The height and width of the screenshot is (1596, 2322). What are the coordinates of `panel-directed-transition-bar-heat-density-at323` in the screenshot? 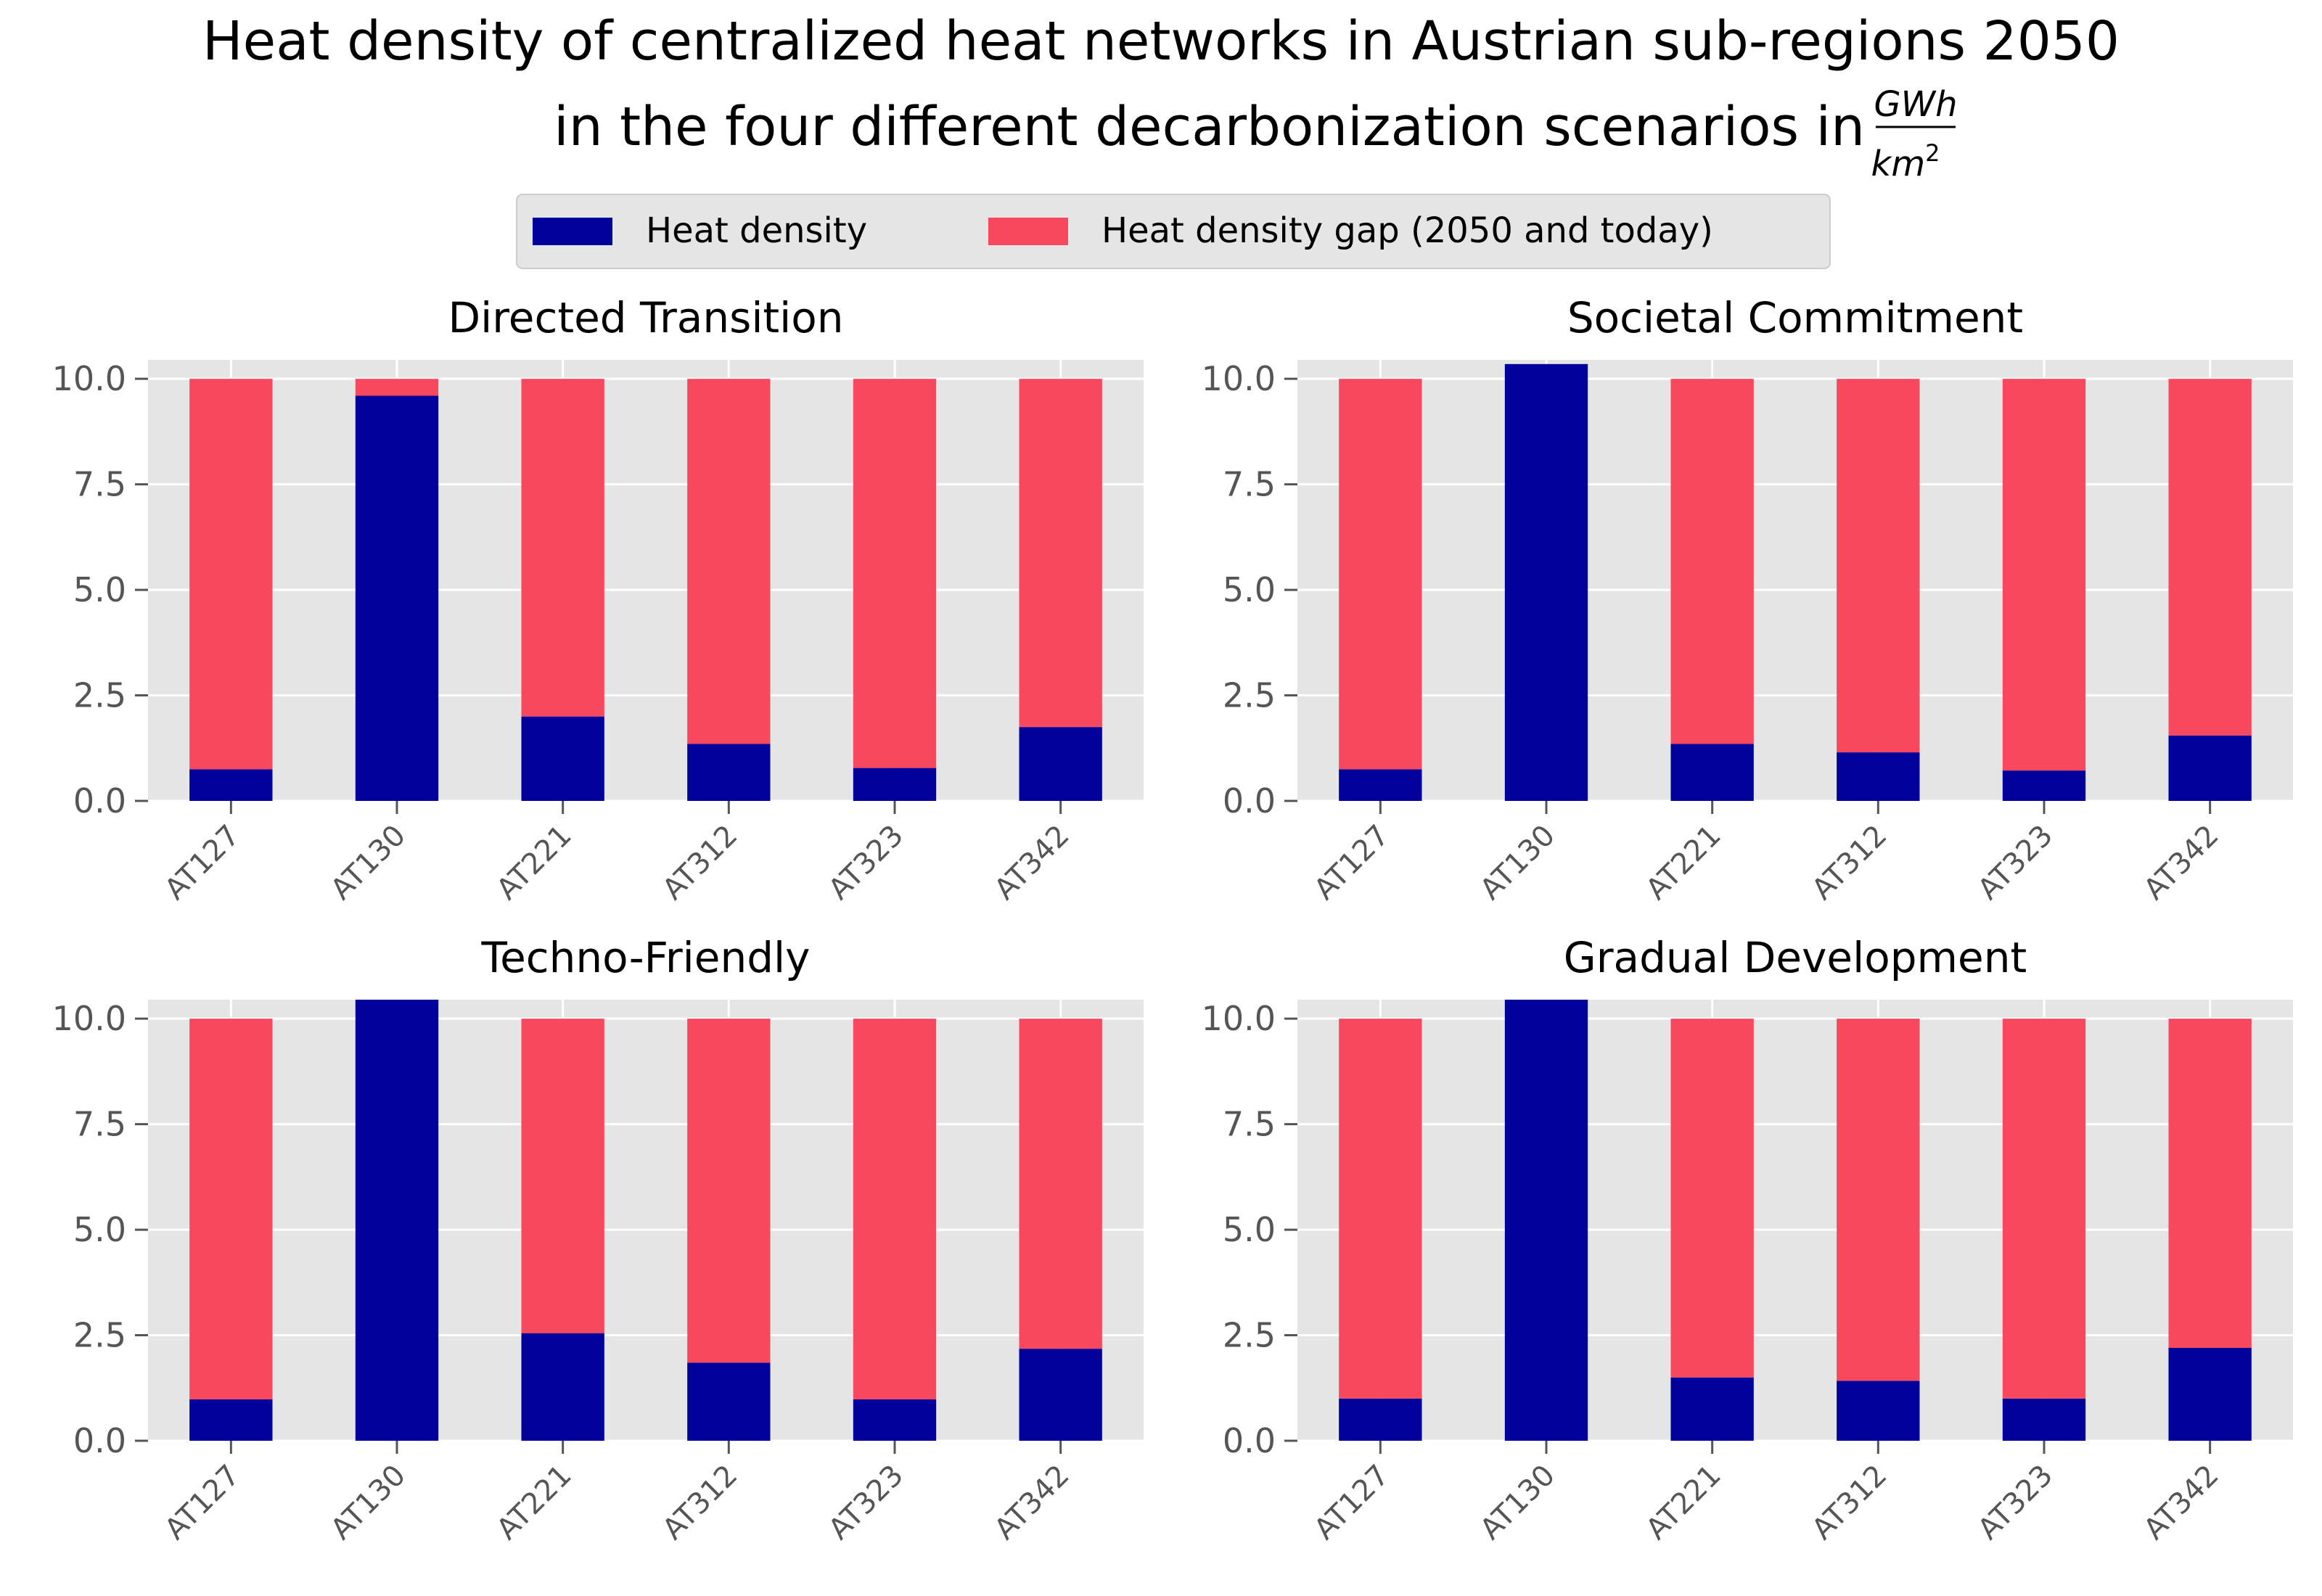 It's located at (895, 784).